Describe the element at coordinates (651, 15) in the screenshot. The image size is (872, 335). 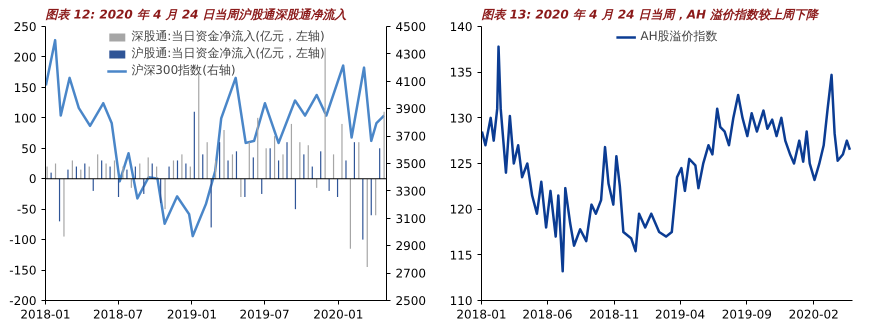
I see `chart-title: 图表 13: 2020 年 4 月 24 日当周，AH 溢价指数较上周下降` at that location.